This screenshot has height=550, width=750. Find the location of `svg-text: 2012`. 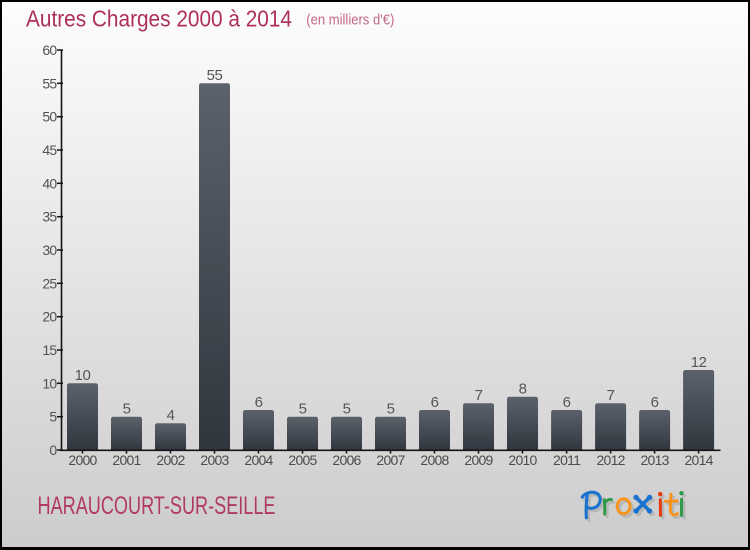

svg-text: 2012 is located at coordinates (611, 460).